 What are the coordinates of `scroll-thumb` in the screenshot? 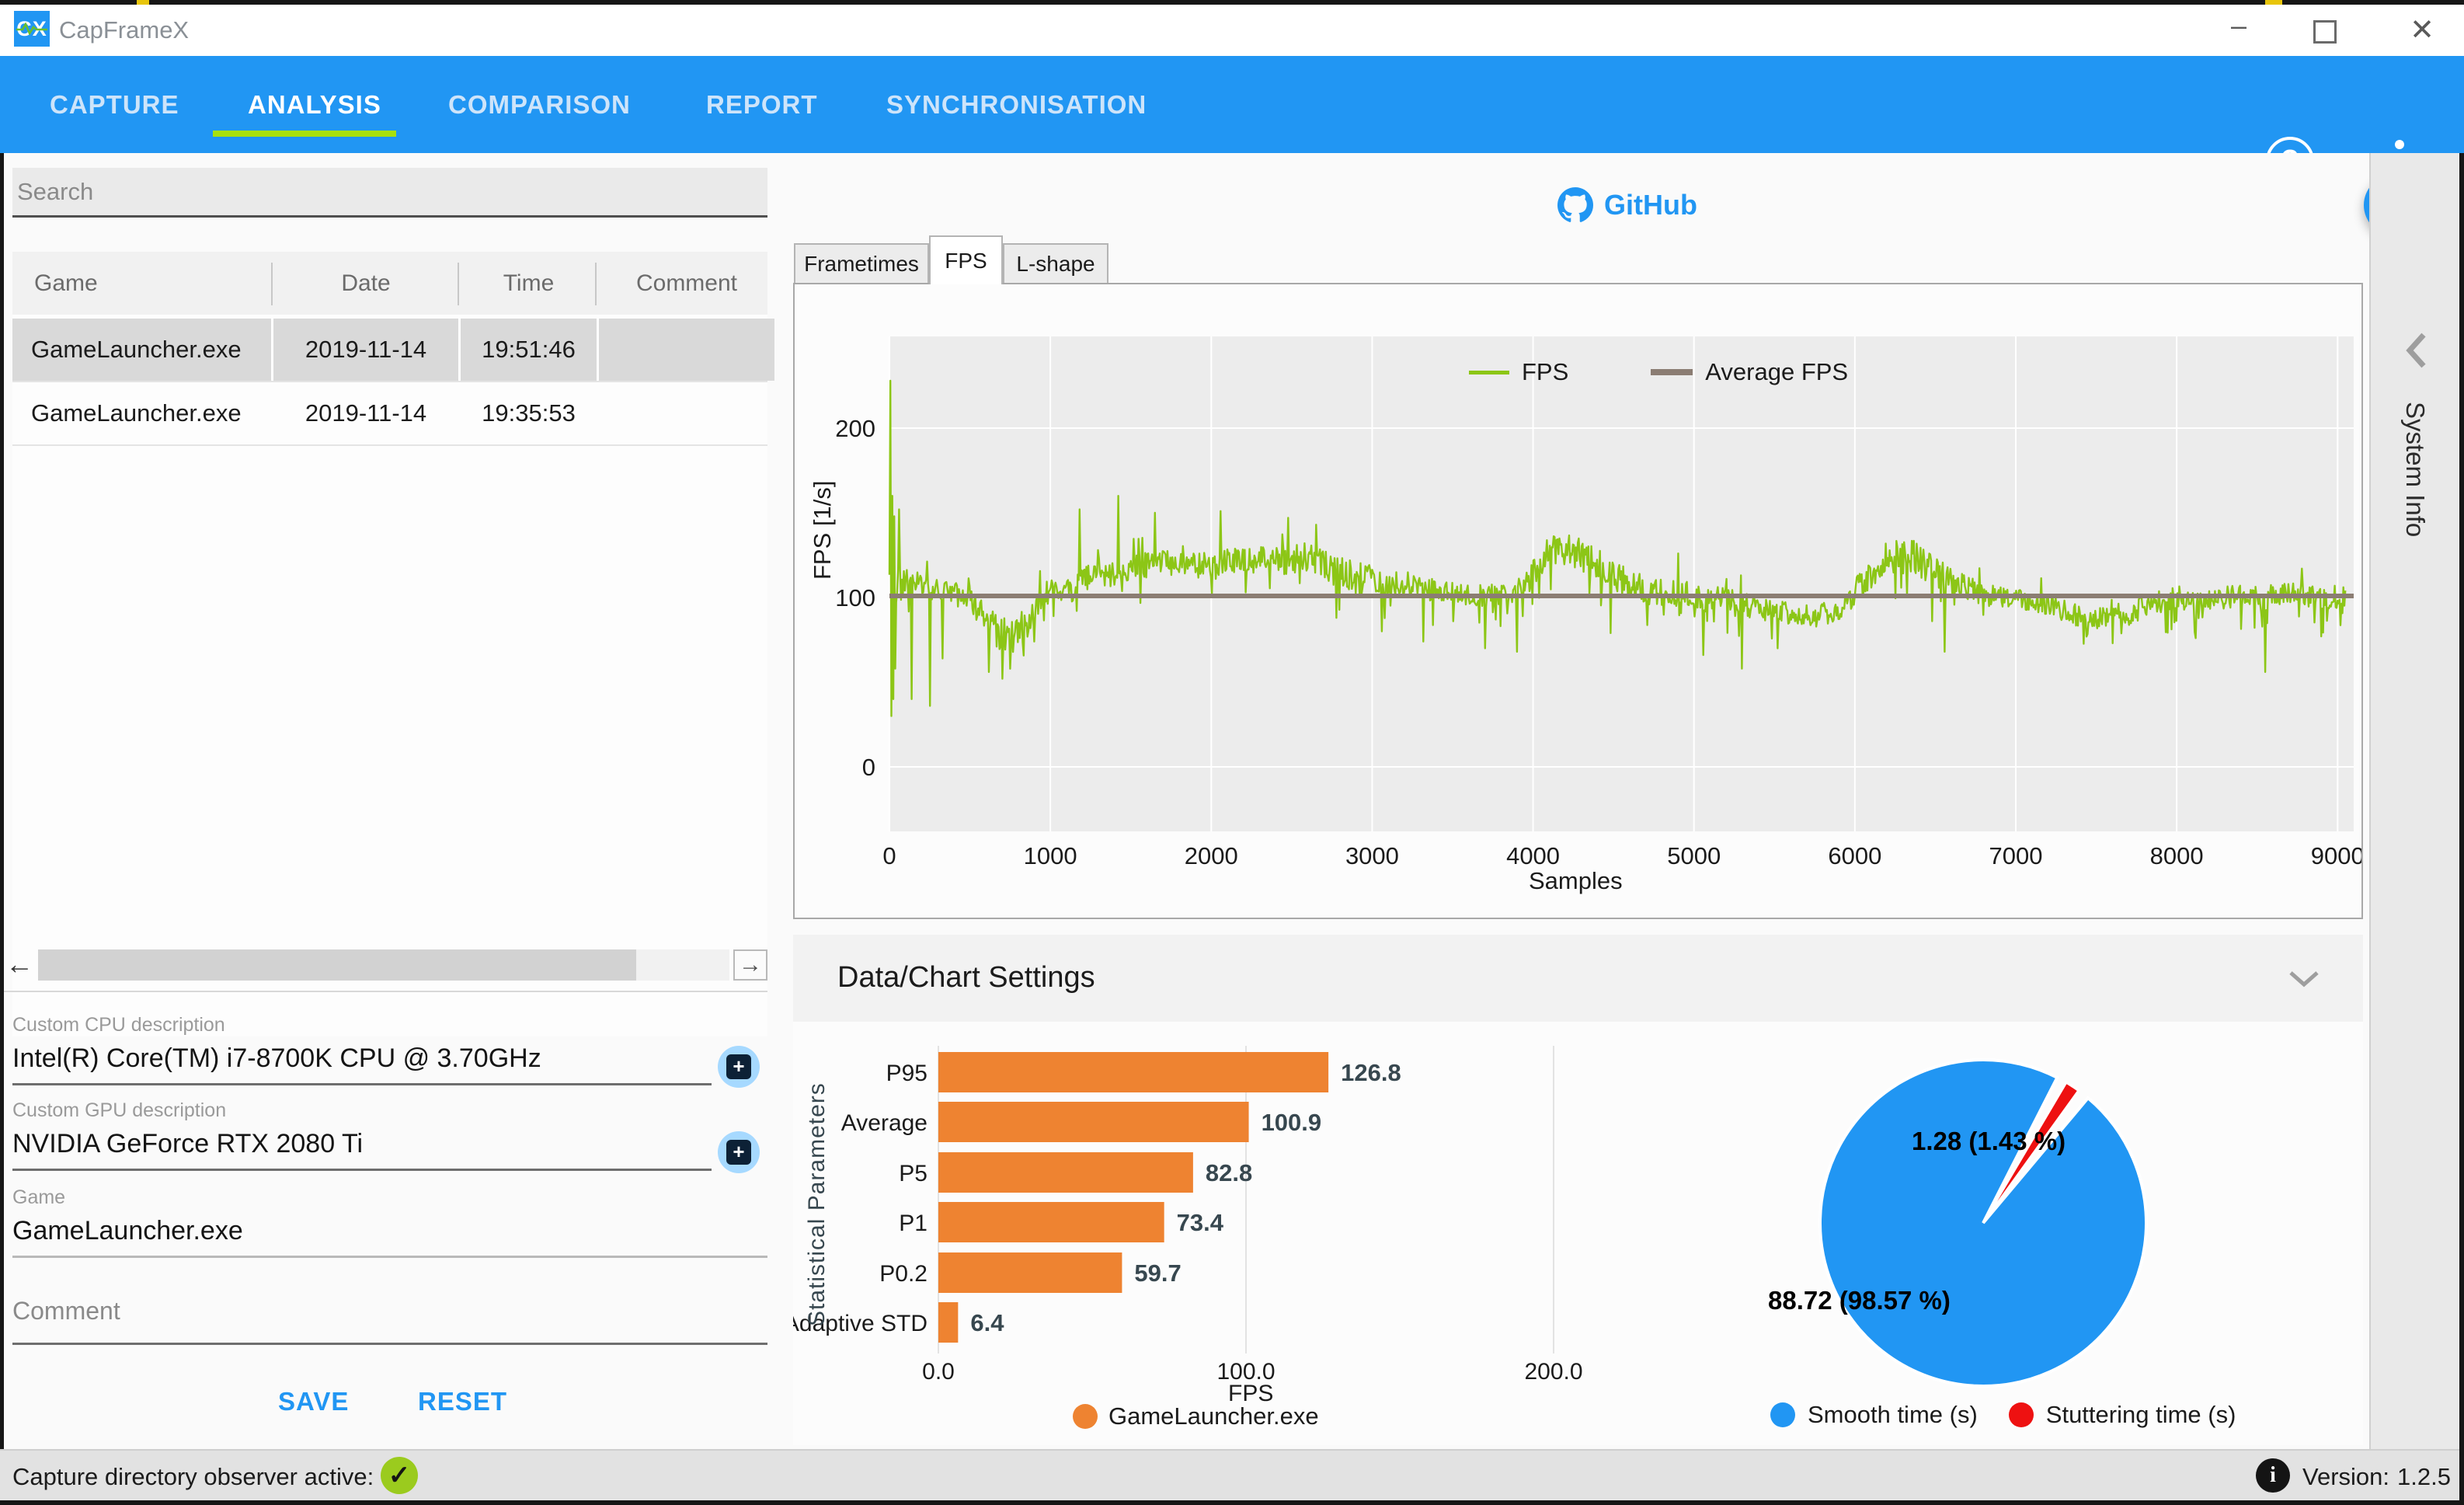 It's located at (337, 965).